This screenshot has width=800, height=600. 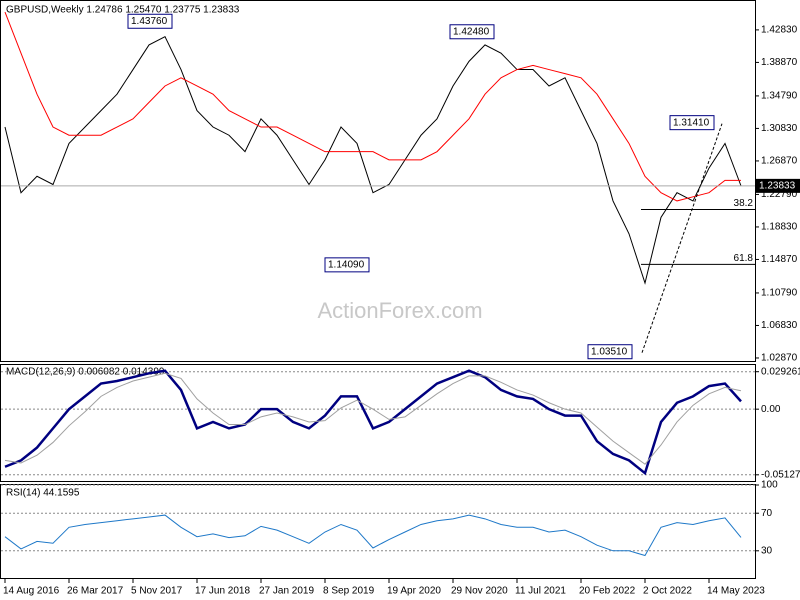 I want to click on y-tick-label: 1.06830, so click(x=779, y=325).